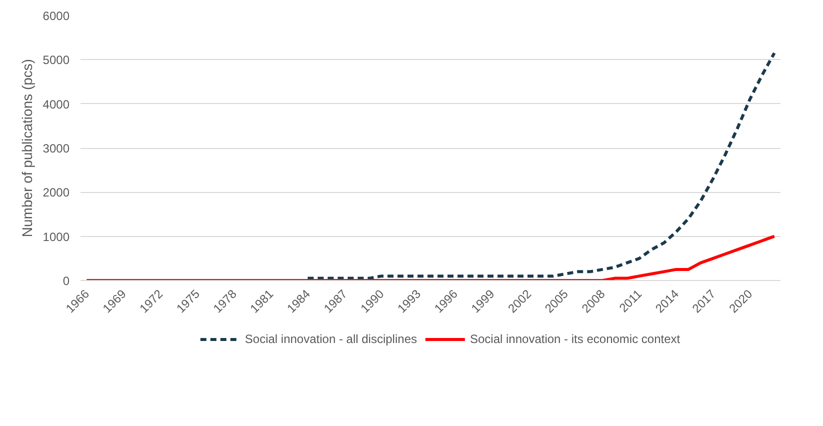 This screenshot has height=426, width=823. Describe the element at coordinates (56, 104) in the screenshot. I see `y-tick-label: 4000` at that location.